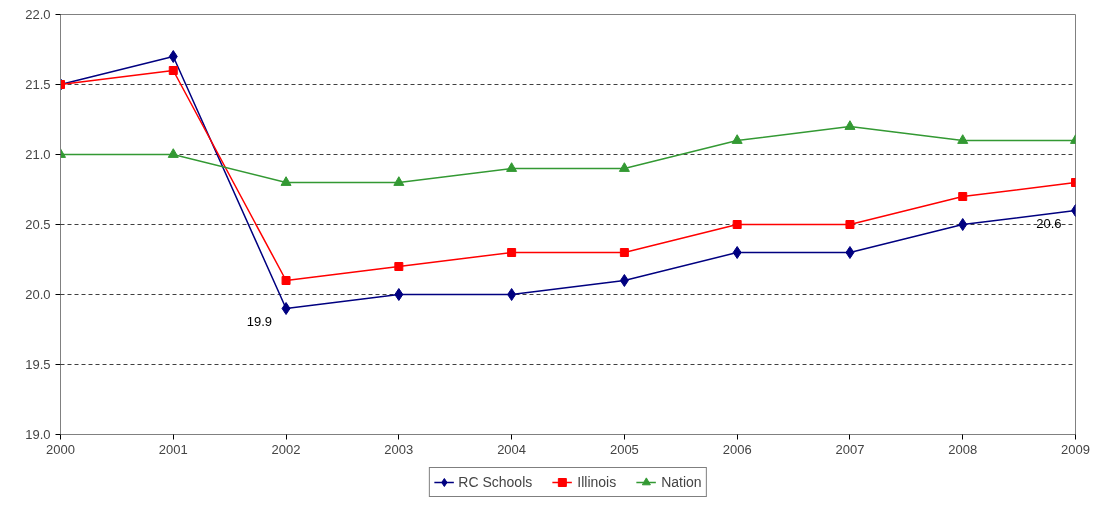 This screenshot has width=1110, height=531. Describe the element at coordinates (38, 434) in the screenshot. I see `y-tick-label: 19.0` at that location.